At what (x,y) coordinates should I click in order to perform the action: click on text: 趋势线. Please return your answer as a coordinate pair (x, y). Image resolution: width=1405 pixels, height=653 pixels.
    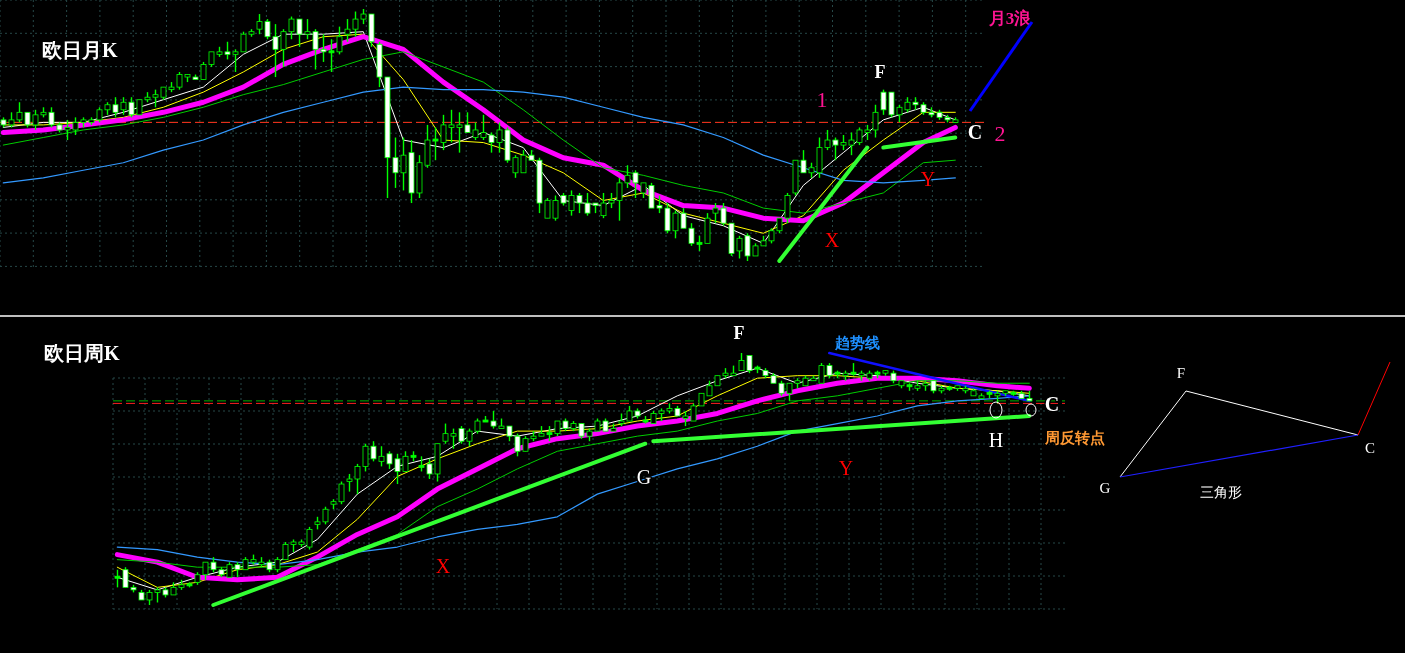
    Looking at the image, I should click on (856, 343).